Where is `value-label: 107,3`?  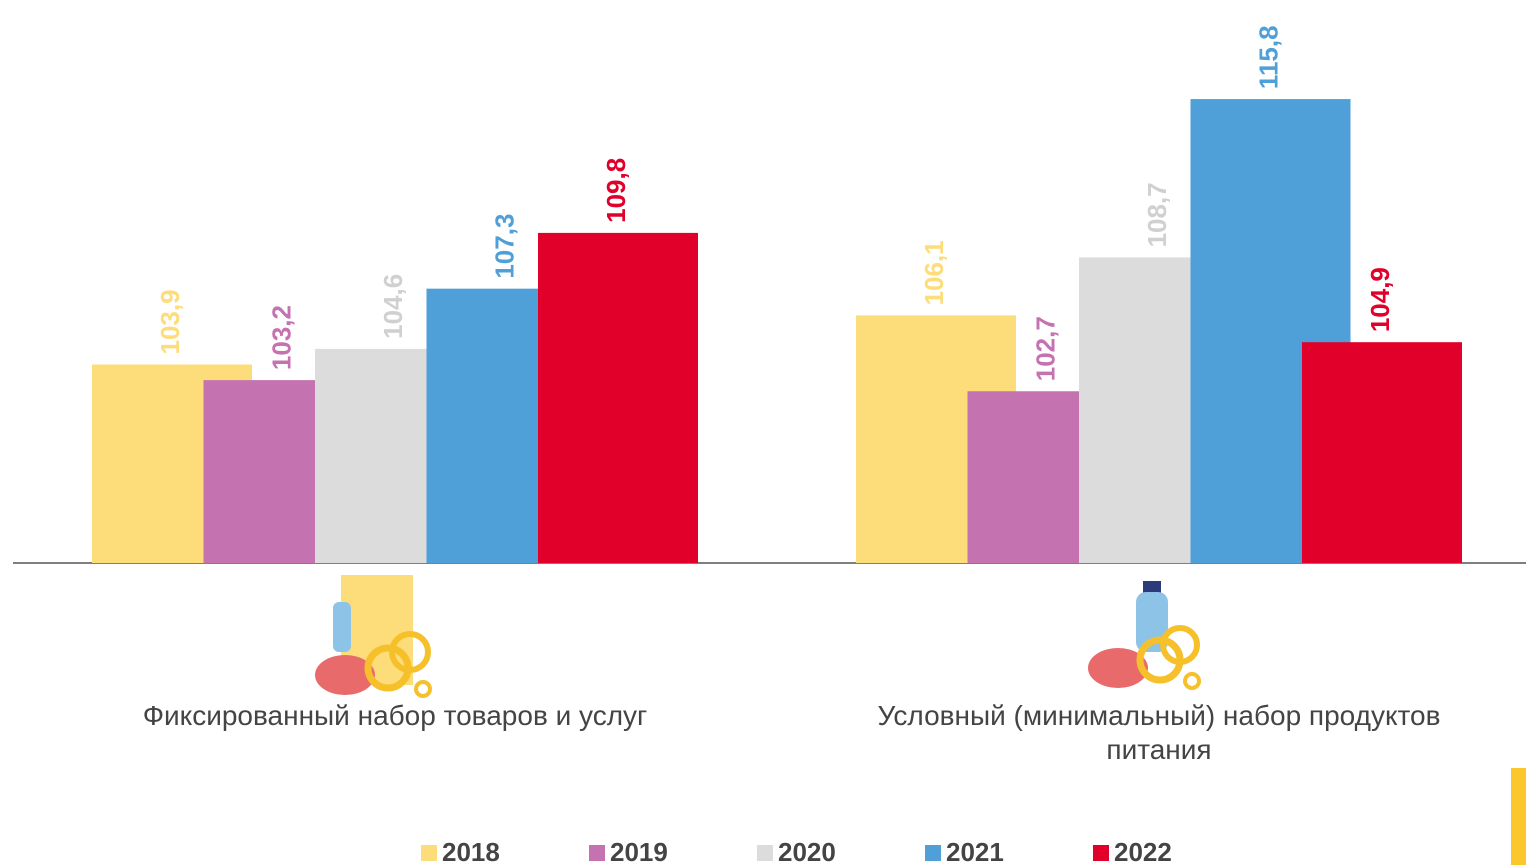 value-label: 107,3 is located at coordinates (504, 246).